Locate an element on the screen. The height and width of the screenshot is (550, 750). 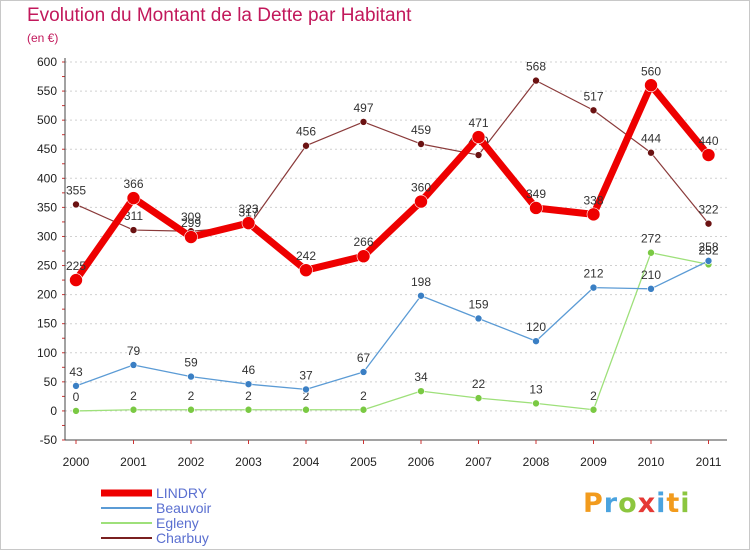
x-tick-label: 2002 is located at coordinates (191, 462).